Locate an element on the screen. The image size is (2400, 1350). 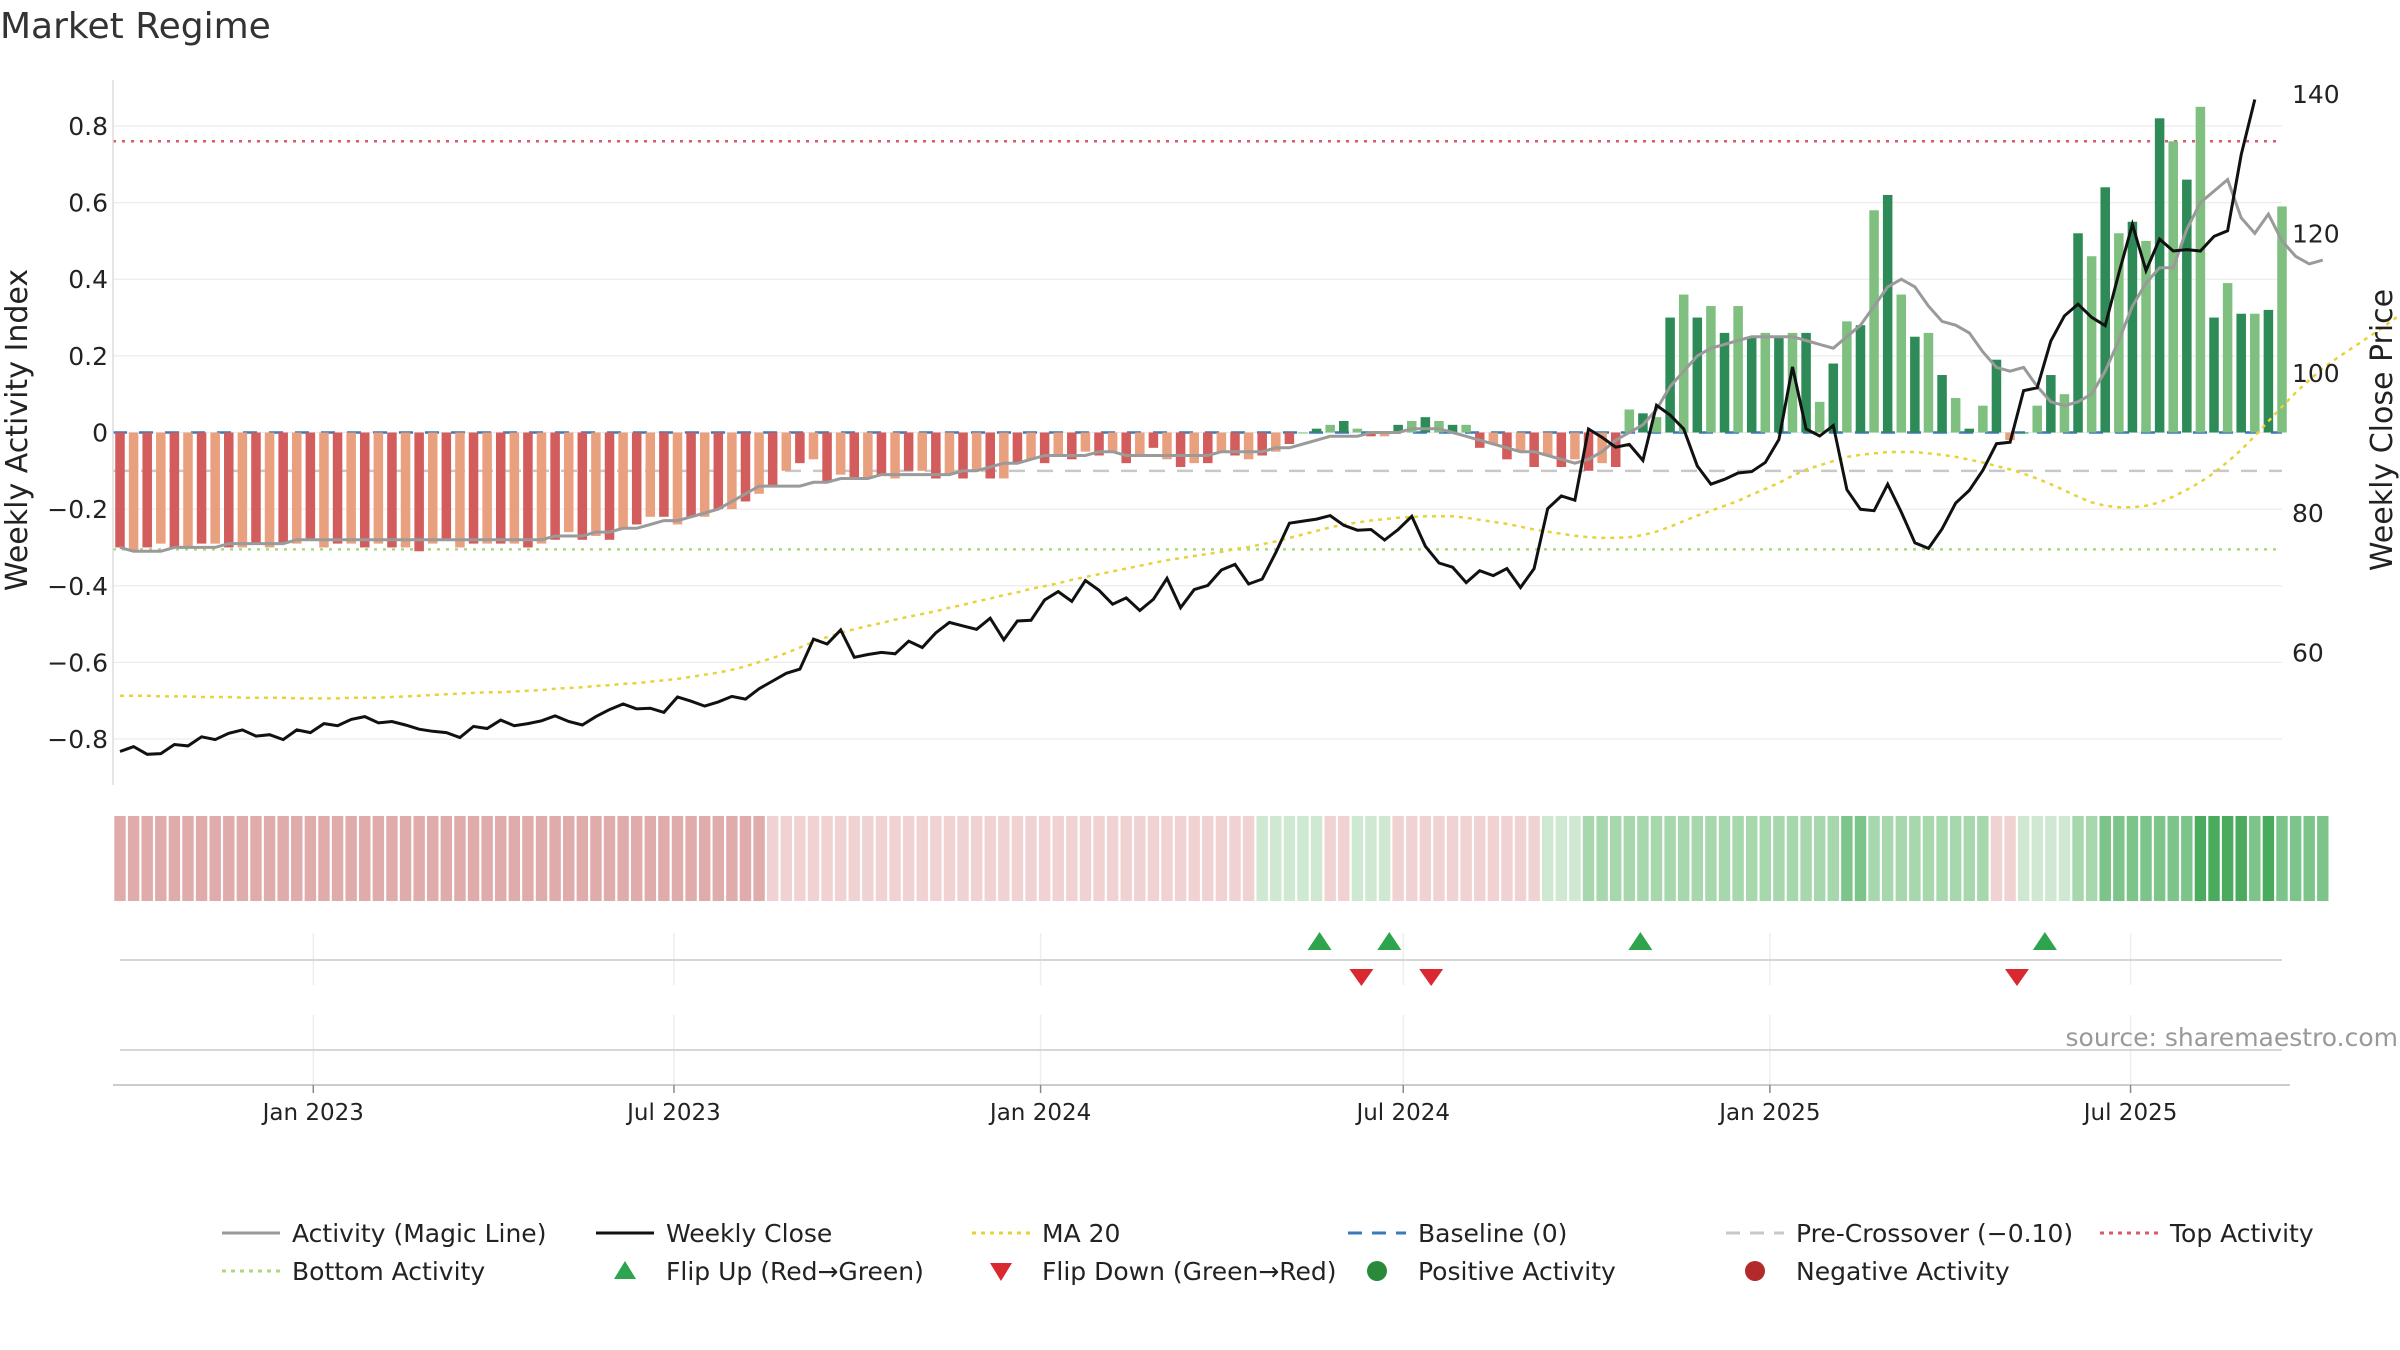
legend-label: Flip Up (Red→Green) is located at coordinates (795, 1271).